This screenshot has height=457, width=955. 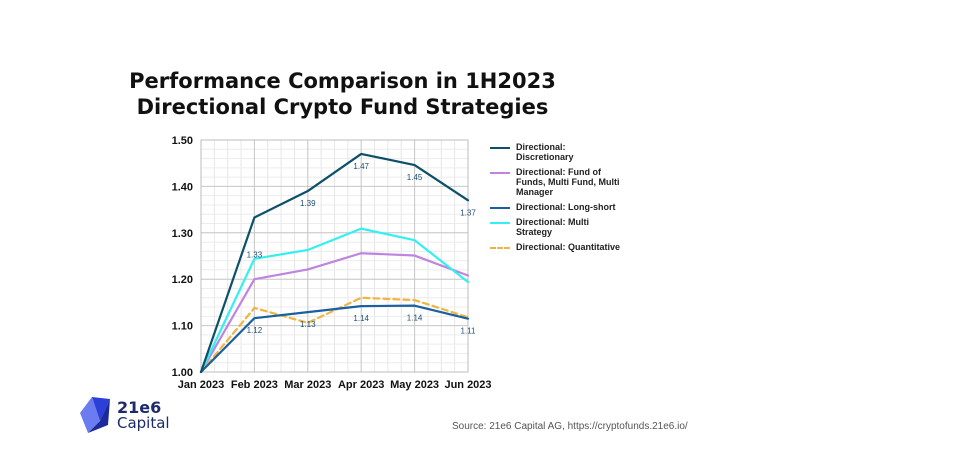 What do you see at coordinates (182, 234) in the screenshot?
I see `y-tick-label: 1.30` at bounding box center [182, 234].